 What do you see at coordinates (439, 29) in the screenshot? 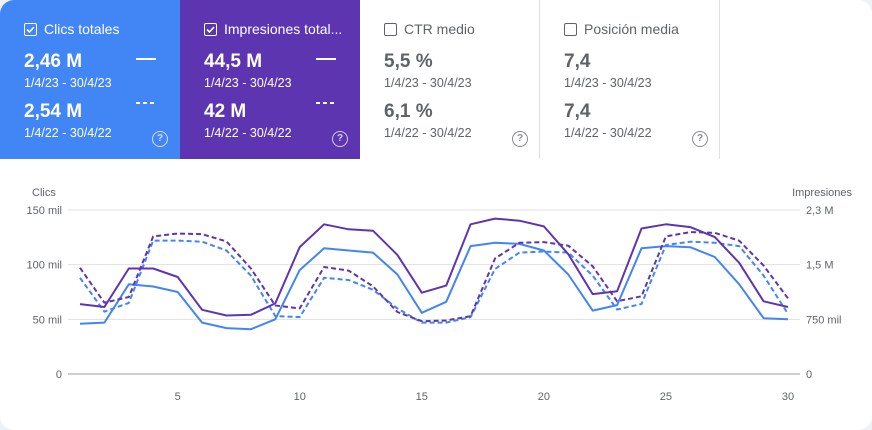
I see `metric-label: CTR medio` at bounding box center [439, 29].